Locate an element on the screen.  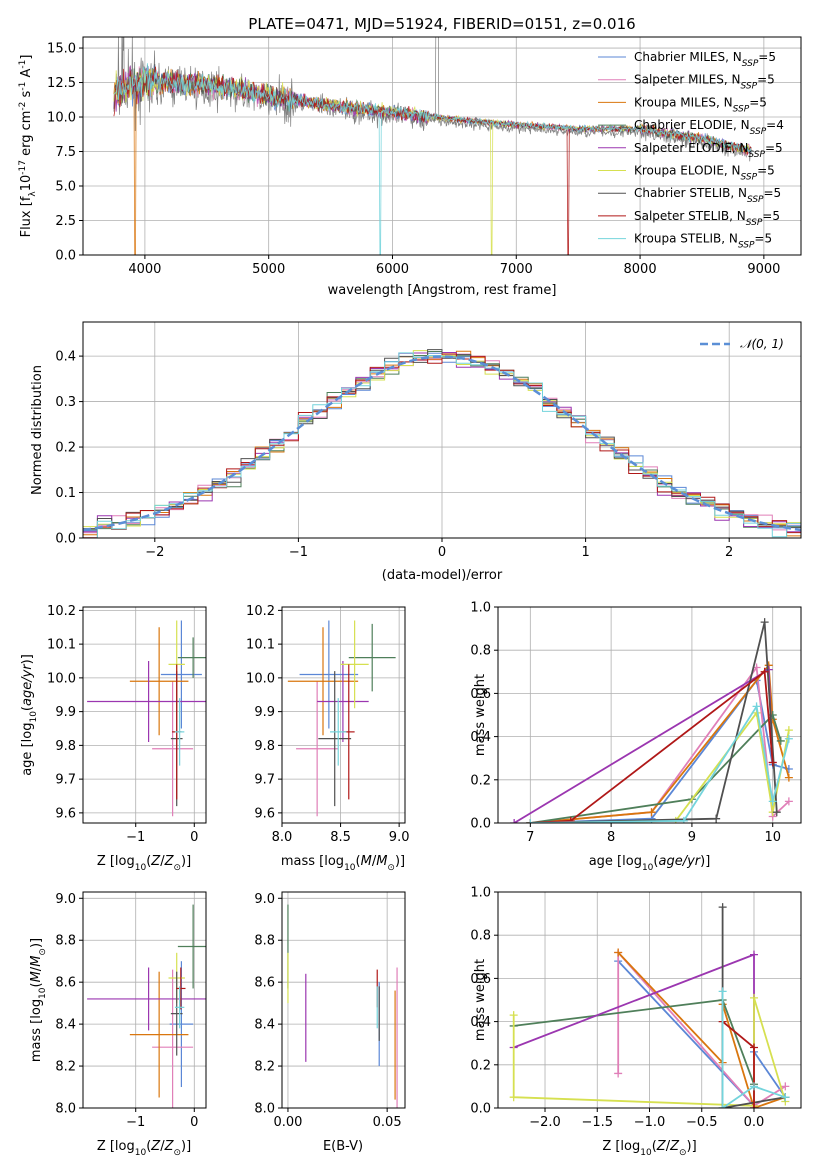
x-tick-label: 5000 is located at coordinates (268, 269).